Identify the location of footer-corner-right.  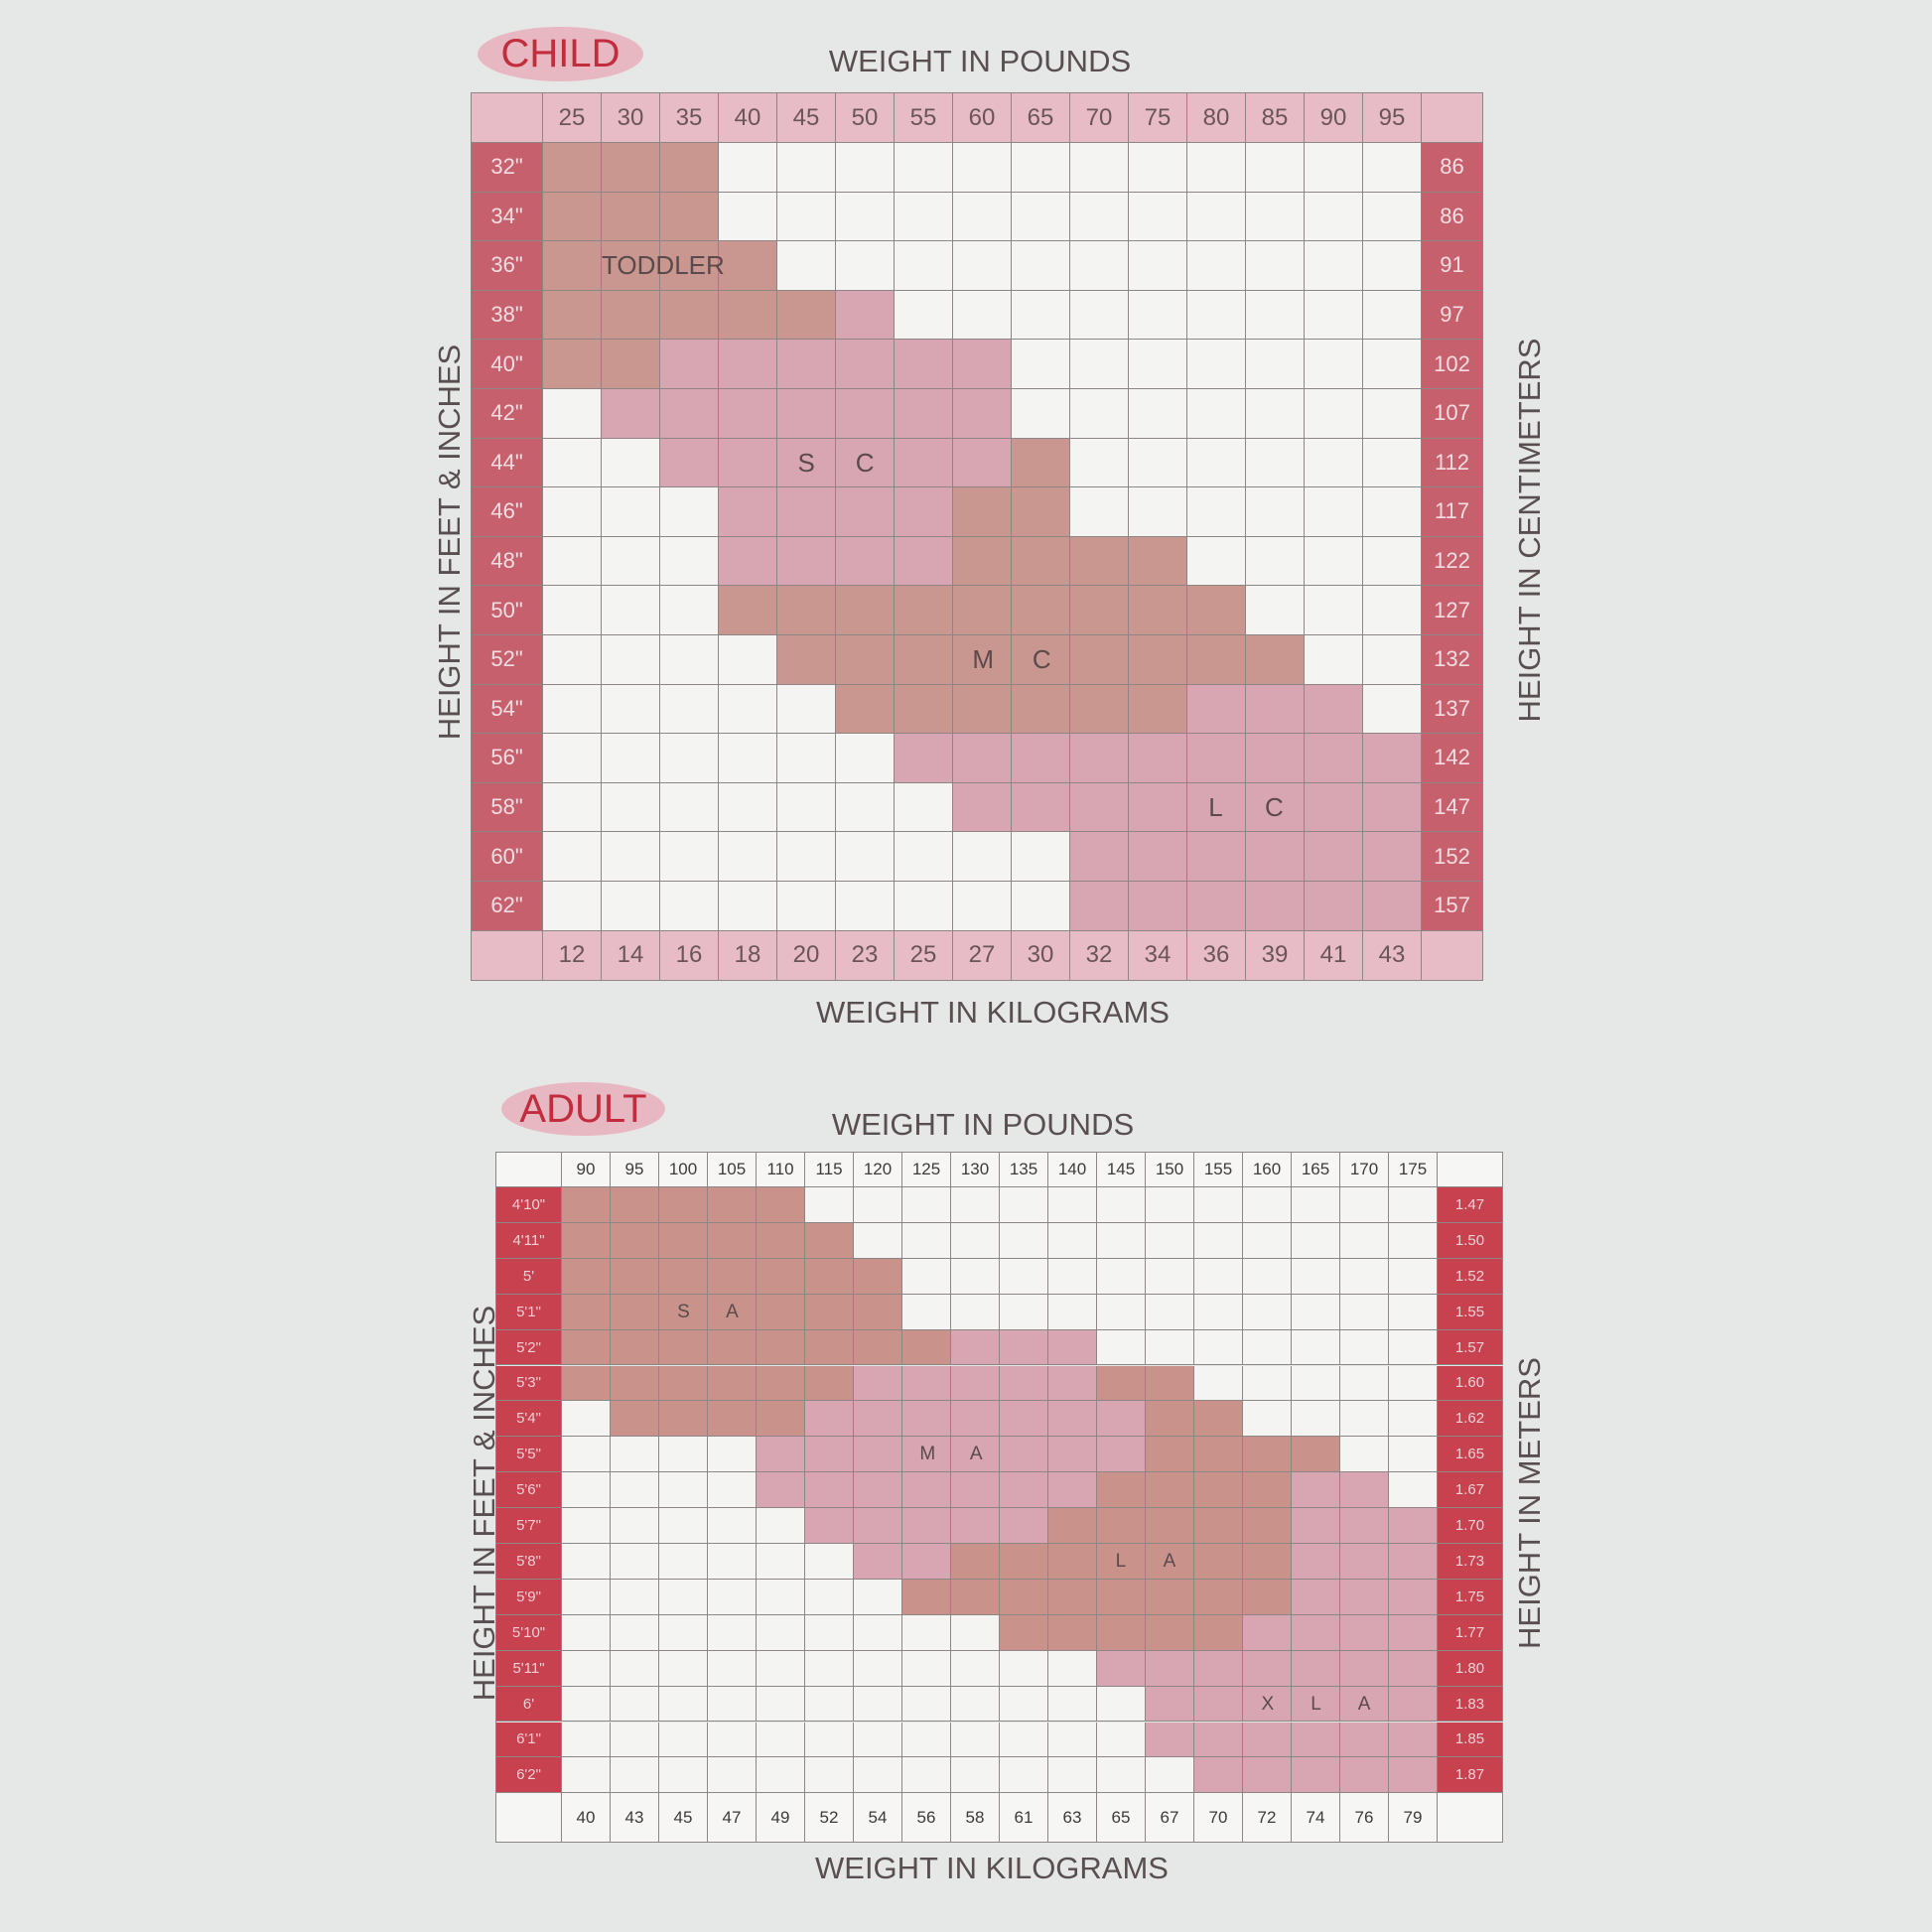
(1453, 955).